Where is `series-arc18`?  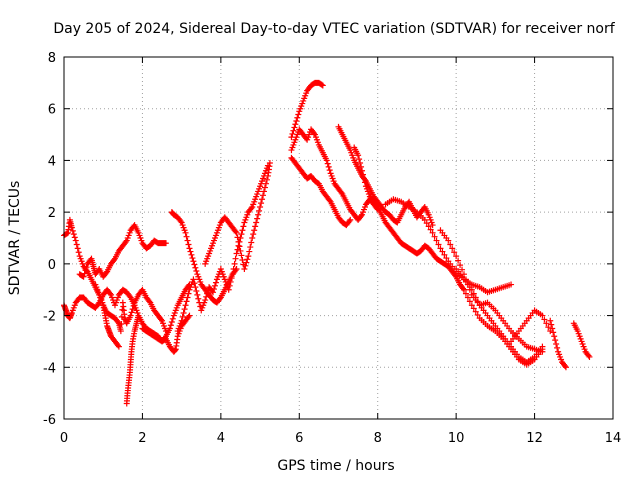 series-arc18 is located at coordinates (503, 327).